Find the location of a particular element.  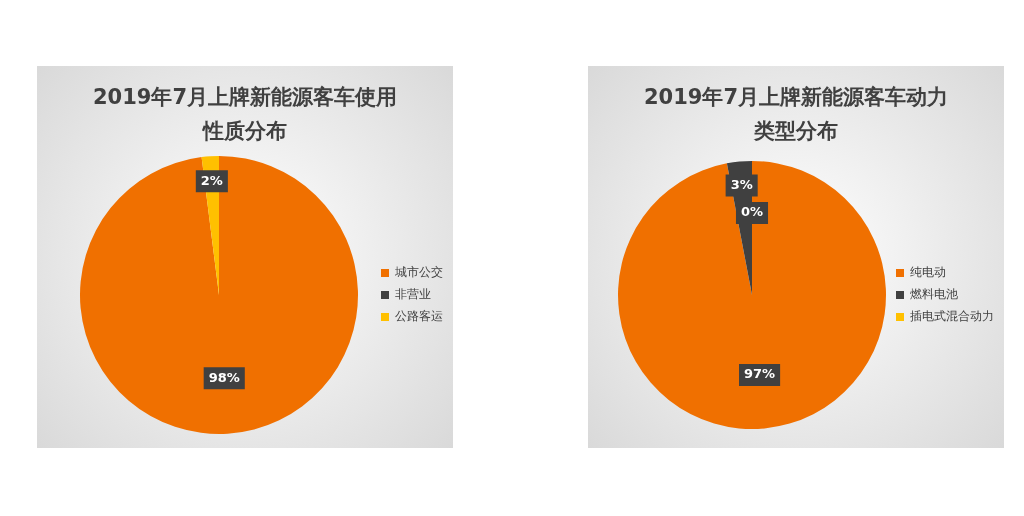

legend-label: 燃料电池 is located at coordinates (934, 294).